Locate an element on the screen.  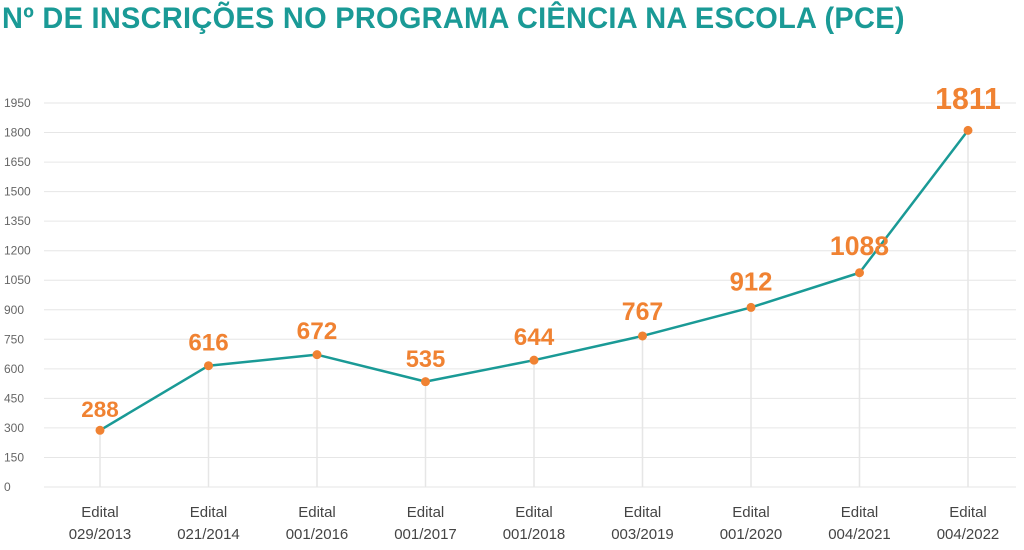
data-label: 767 is located at coordinates (643, 312).